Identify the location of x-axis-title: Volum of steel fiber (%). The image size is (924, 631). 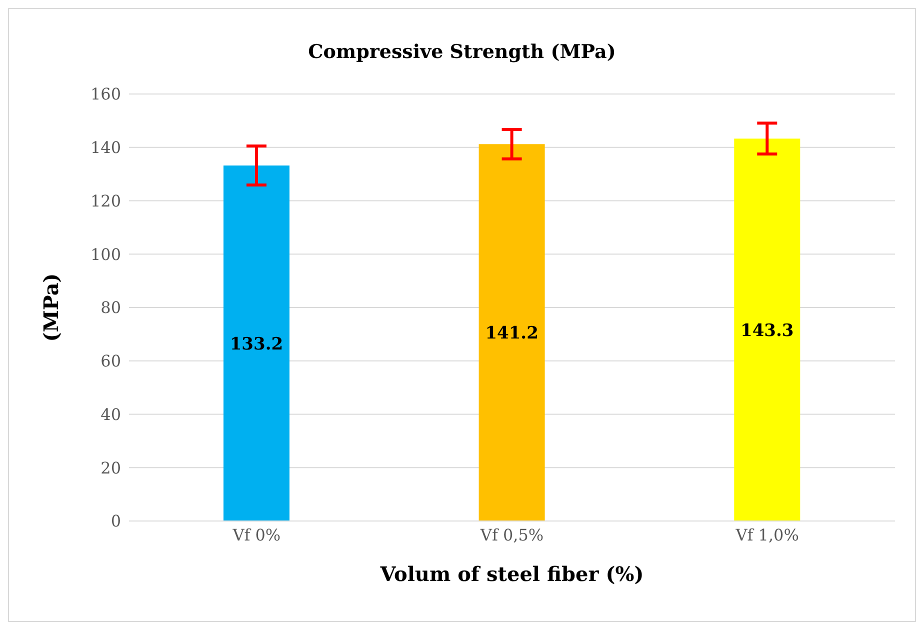
(511, 574).